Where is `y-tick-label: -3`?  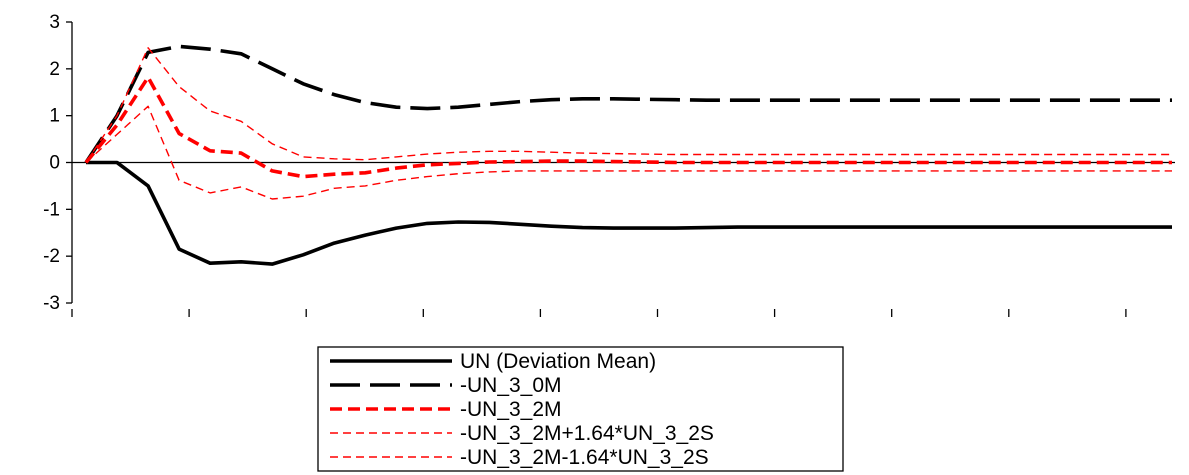 y-tick-label: -3 is located at coordinates (51, 303).